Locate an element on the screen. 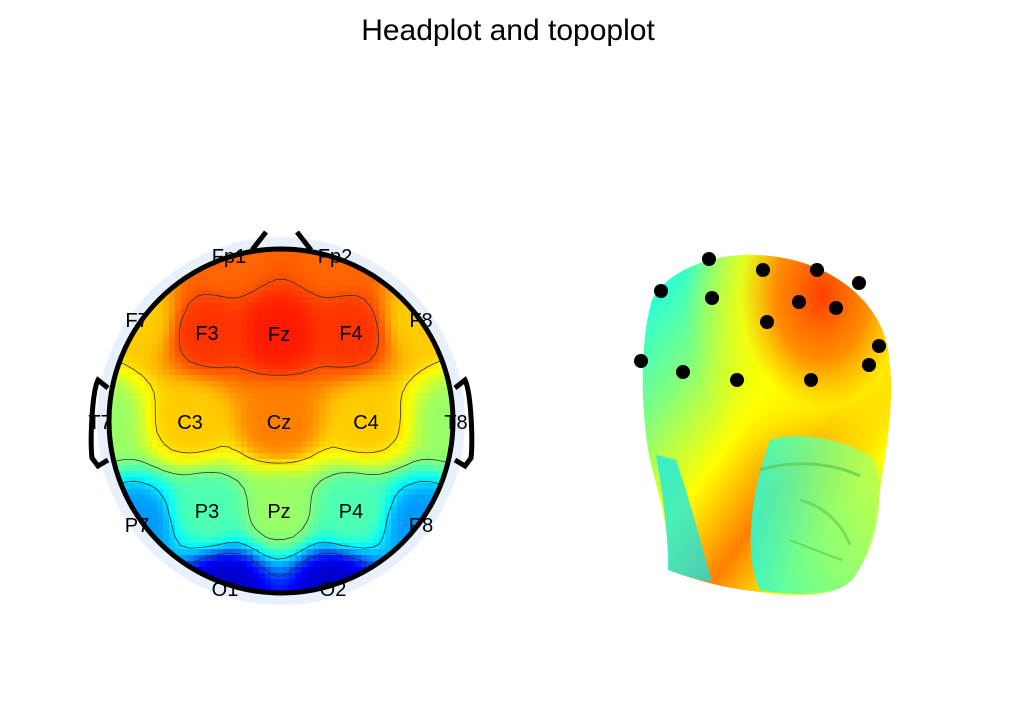 Image resolution: width=1016 pixels, height=718 pixels. head-surface is located at coordinates (766, 425).